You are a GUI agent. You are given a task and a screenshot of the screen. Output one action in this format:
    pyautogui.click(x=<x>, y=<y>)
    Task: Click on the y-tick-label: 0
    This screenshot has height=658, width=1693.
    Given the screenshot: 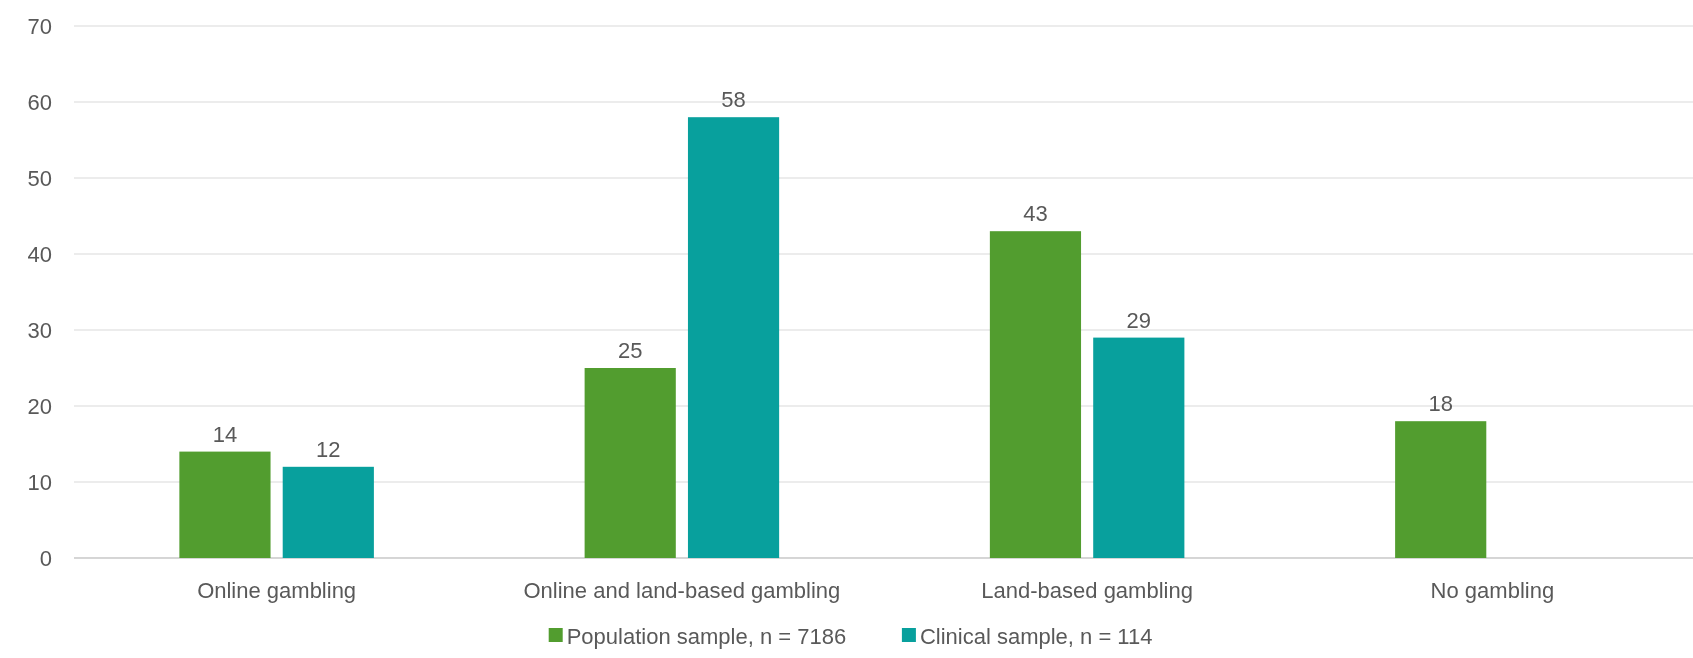 What is the action you would take?
    pyautogui.click(x=45, y=558)
    